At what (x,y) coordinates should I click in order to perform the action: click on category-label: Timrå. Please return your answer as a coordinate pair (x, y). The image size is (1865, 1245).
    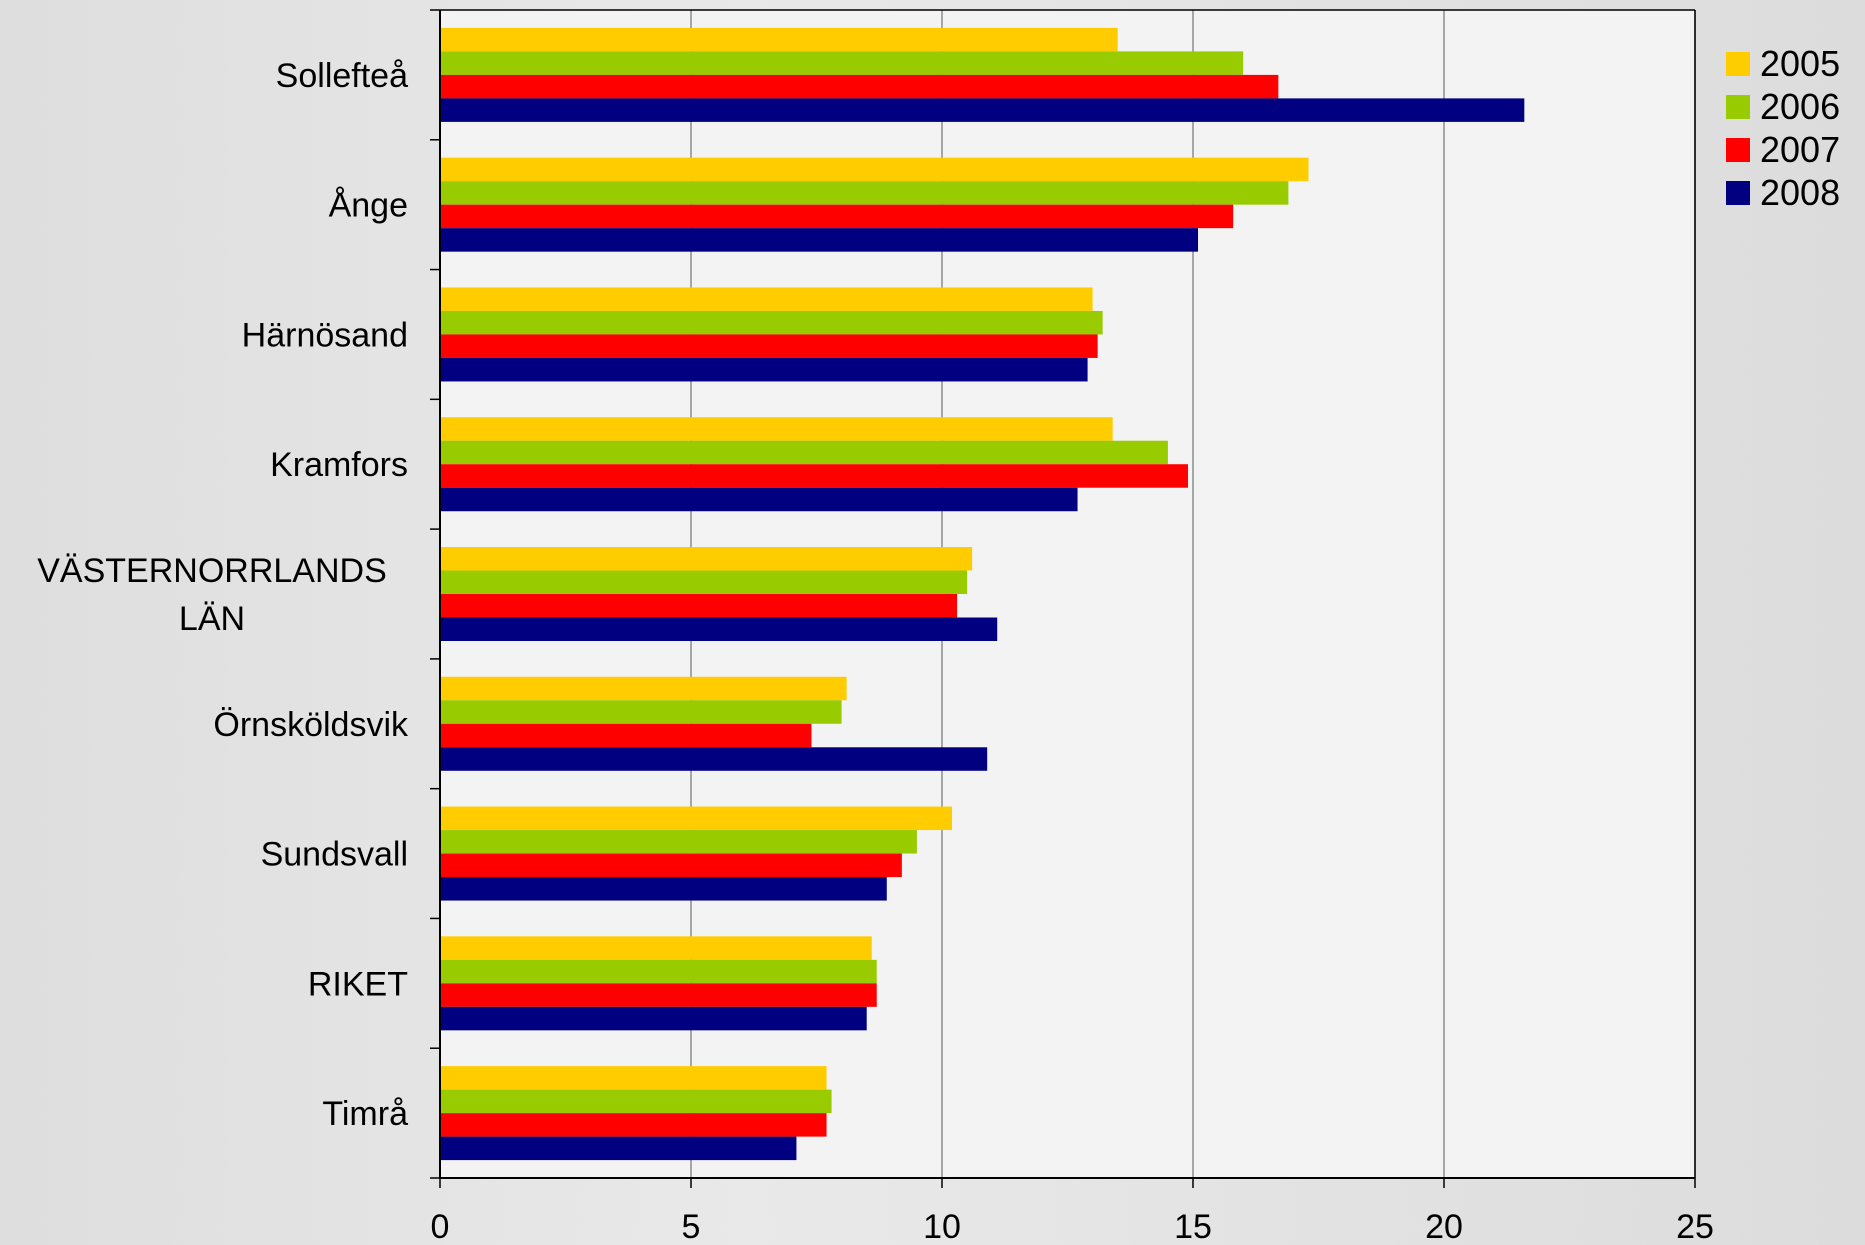
    Looking at the image, I should click on (365, 1114).